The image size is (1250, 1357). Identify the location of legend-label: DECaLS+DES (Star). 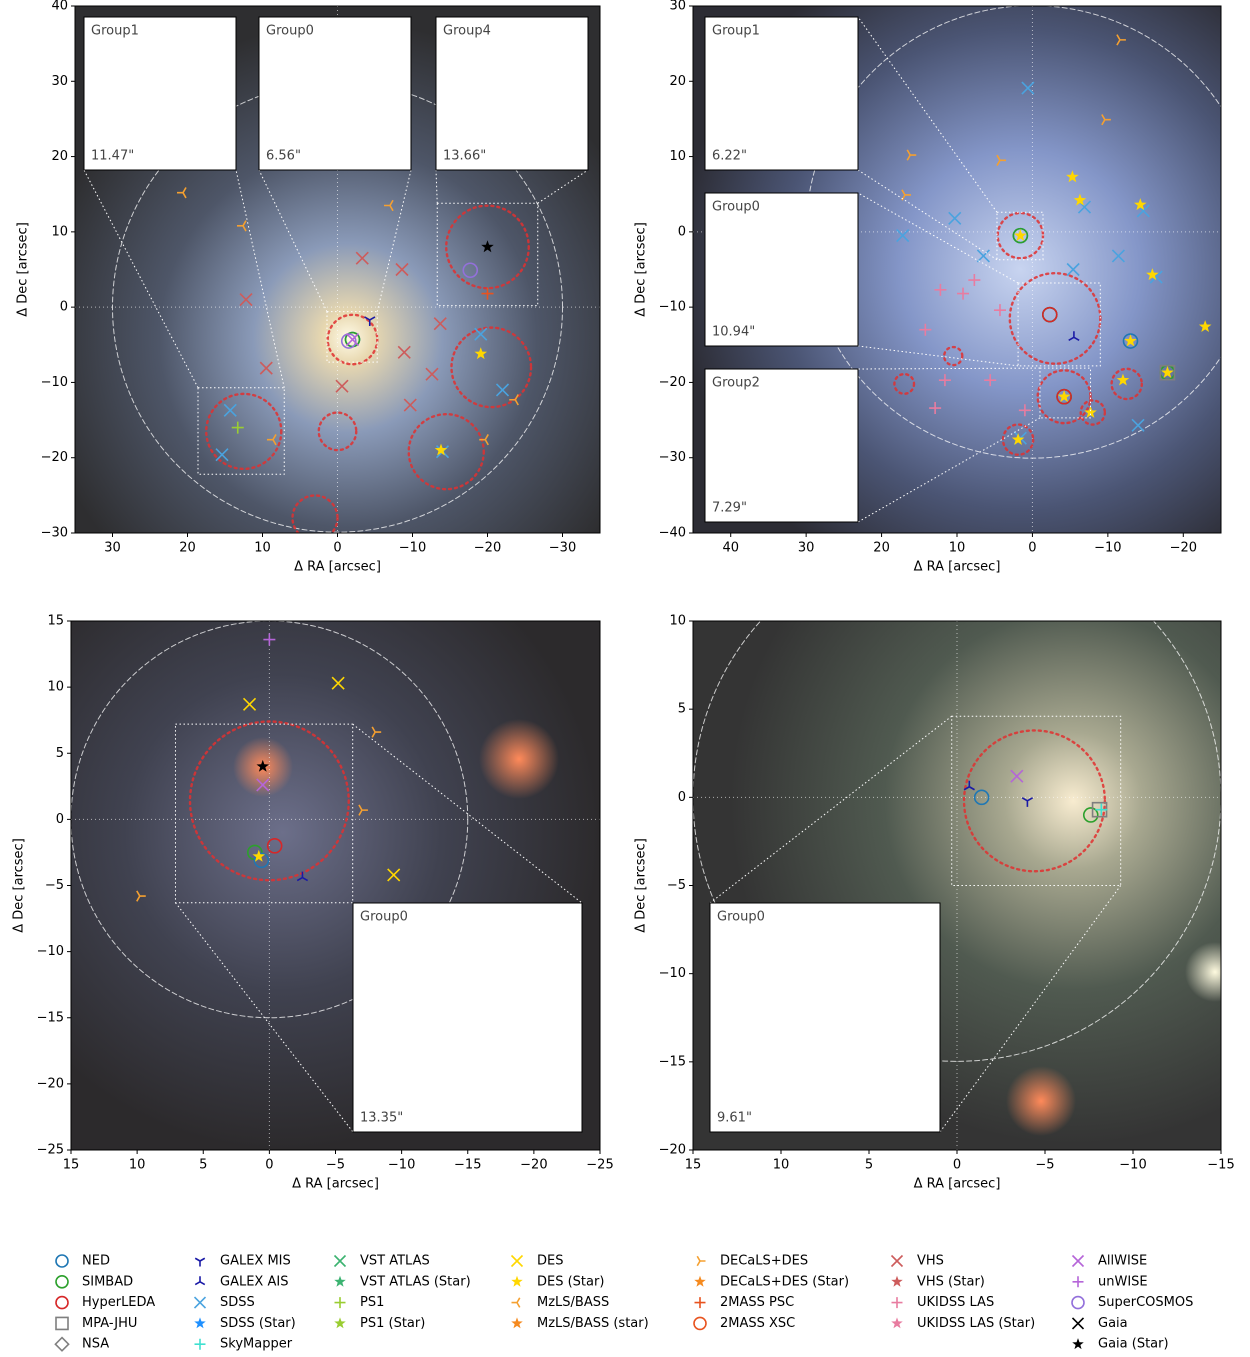
(784, 1281).